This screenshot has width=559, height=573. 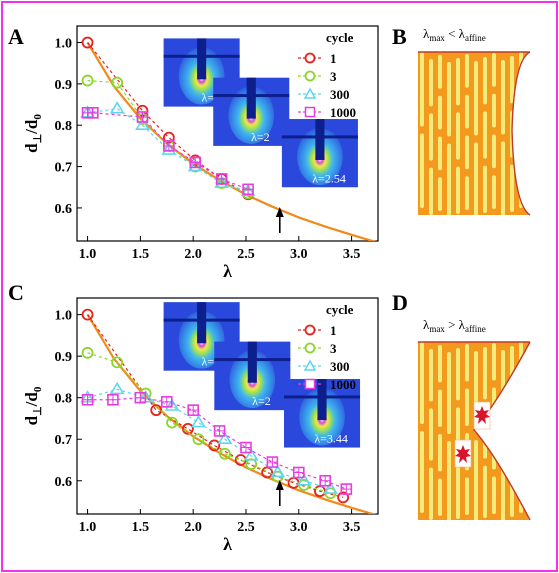 I want to click on schematic-panel-b: λmax < λaffine, so click(x=474, y=121).